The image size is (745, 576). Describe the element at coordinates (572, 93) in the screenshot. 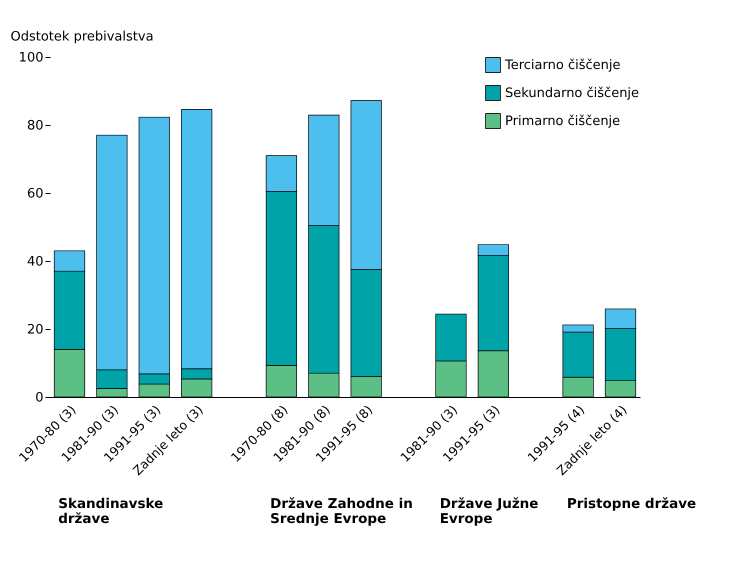

I see `legend-label: Sekundarno čiščenje` at that location.